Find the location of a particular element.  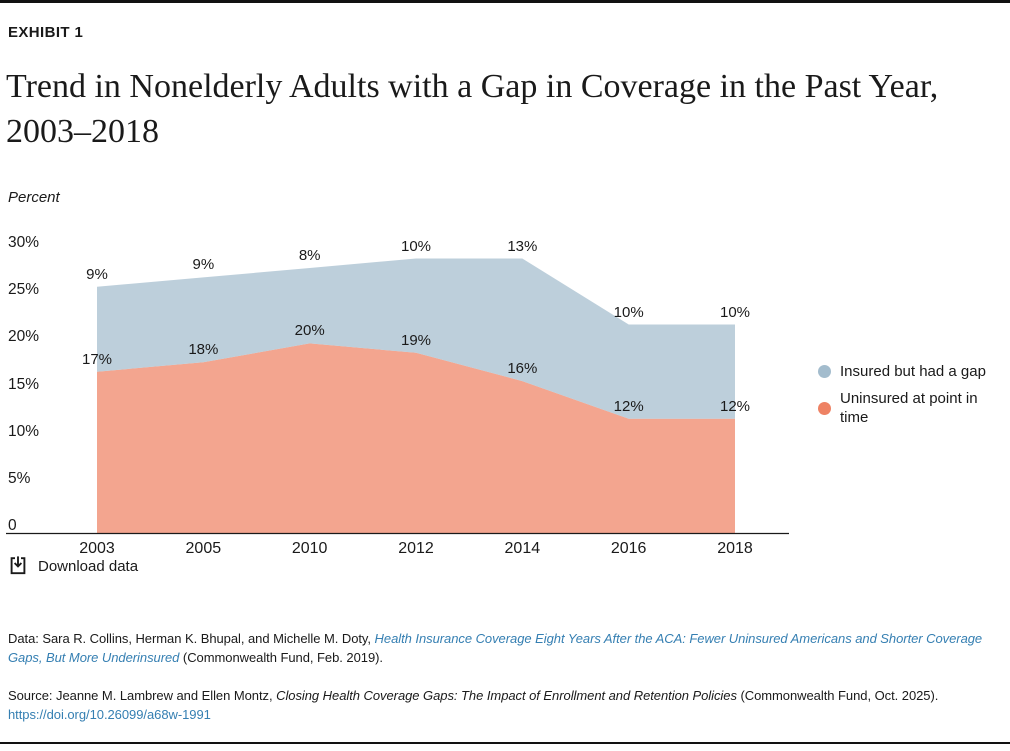

y-tick-label: 10% is located at coordinates (24, 431).